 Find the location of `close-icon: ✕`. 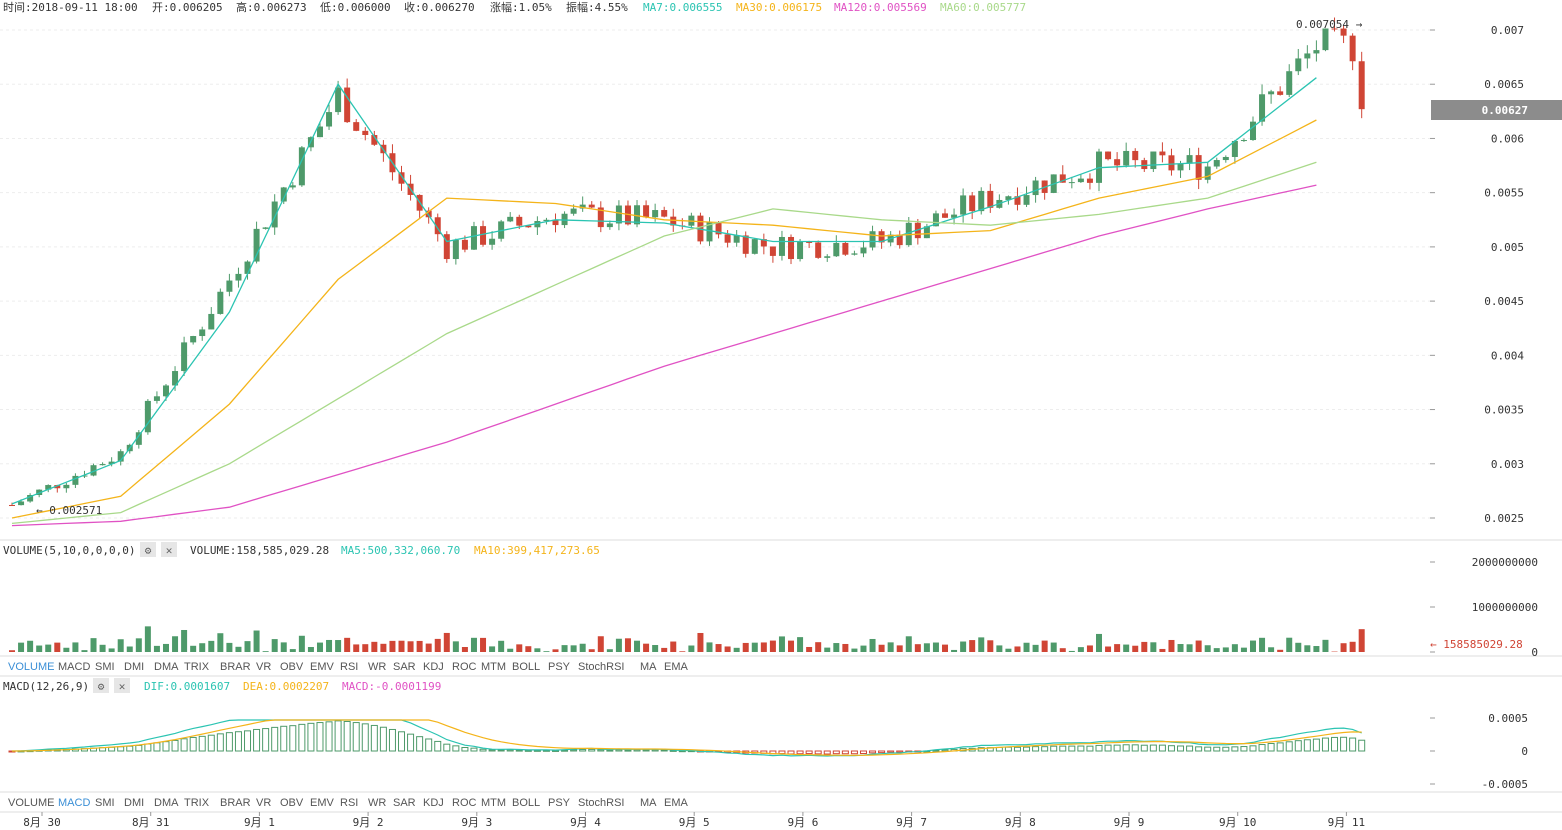

close-icon: ✕ is located at coordinates (169, 550).